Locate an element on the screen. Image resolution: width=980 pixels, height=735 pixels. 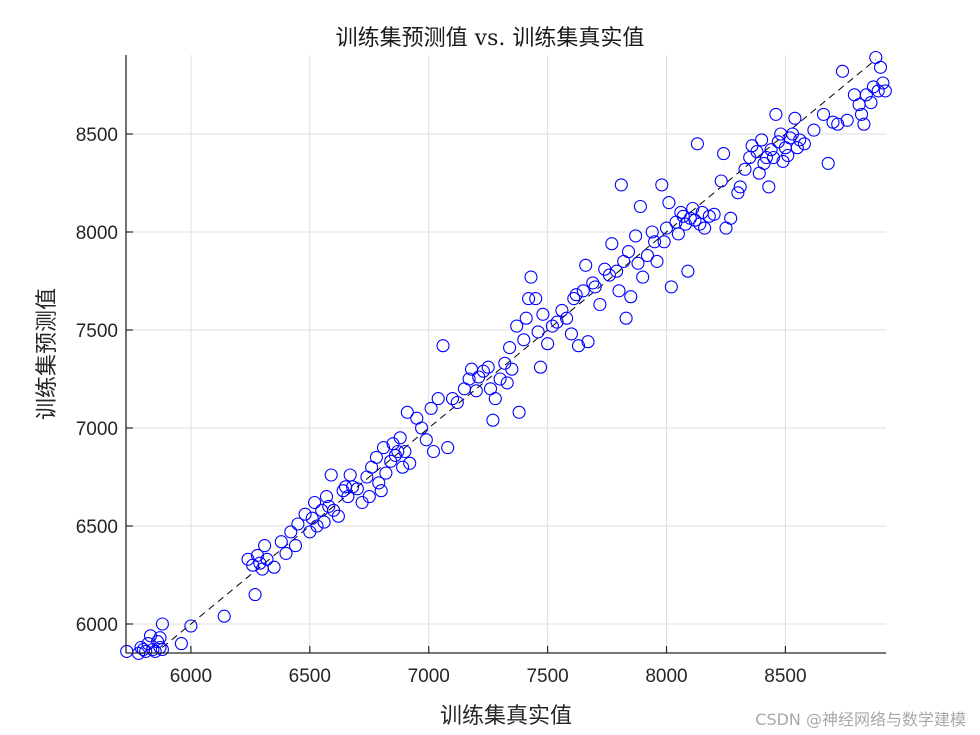
x-tick-label: 6500 is located at coordinates (310, 676).